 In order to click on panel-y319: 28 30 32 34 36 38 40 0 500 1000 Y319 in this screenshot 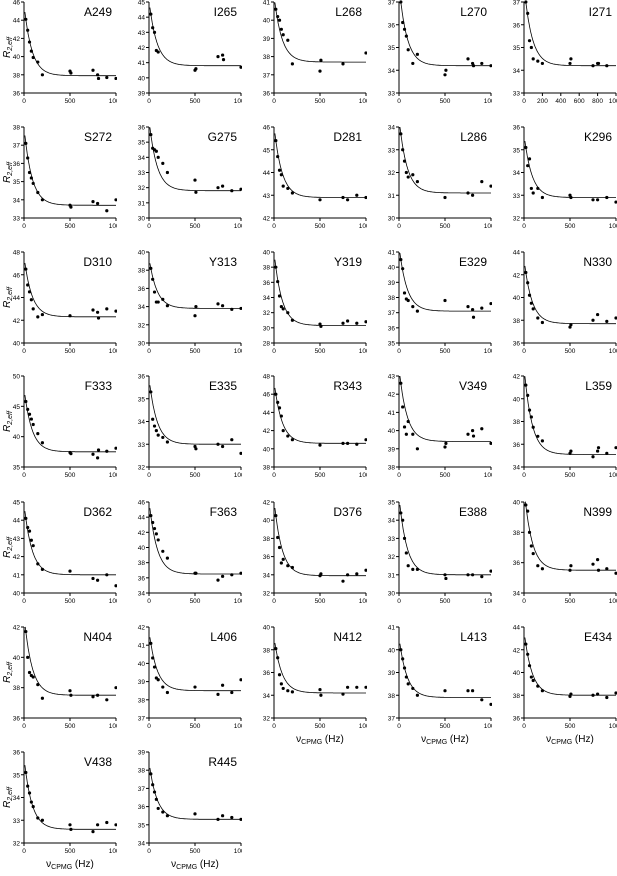, I will do `click(315, 302)`.